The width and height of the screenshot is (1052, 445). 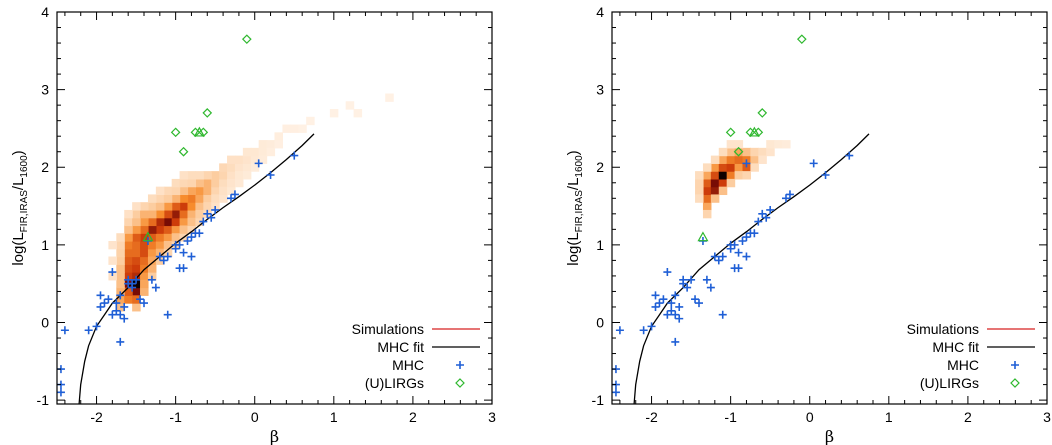 I want to click on y-tick-label: 4, so click(x=45, y=12).